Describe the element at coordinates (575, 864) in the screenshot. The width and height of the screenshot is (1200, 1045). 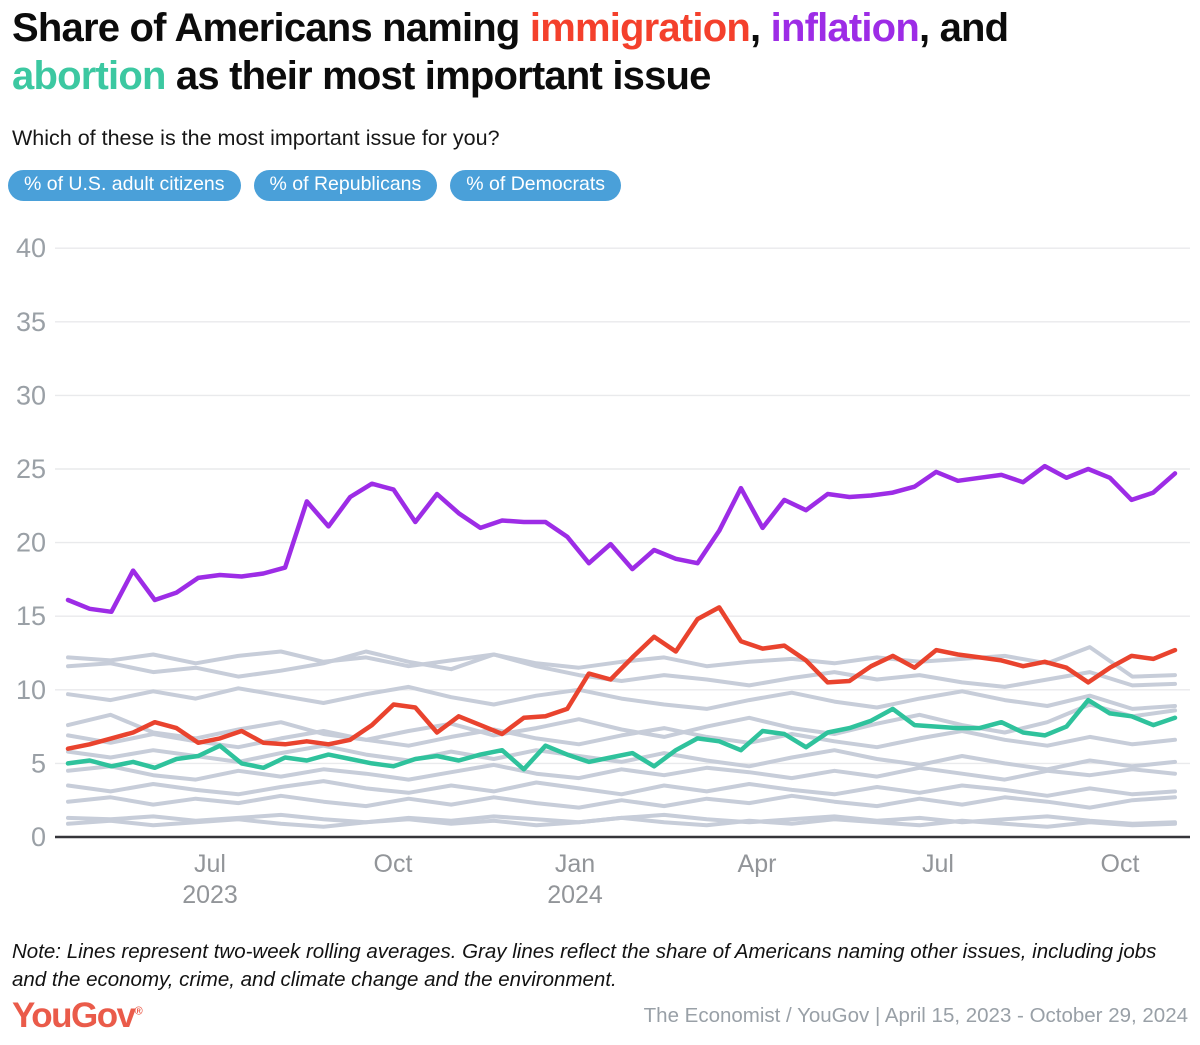
I see `x-tick-2: Jan` at that location.